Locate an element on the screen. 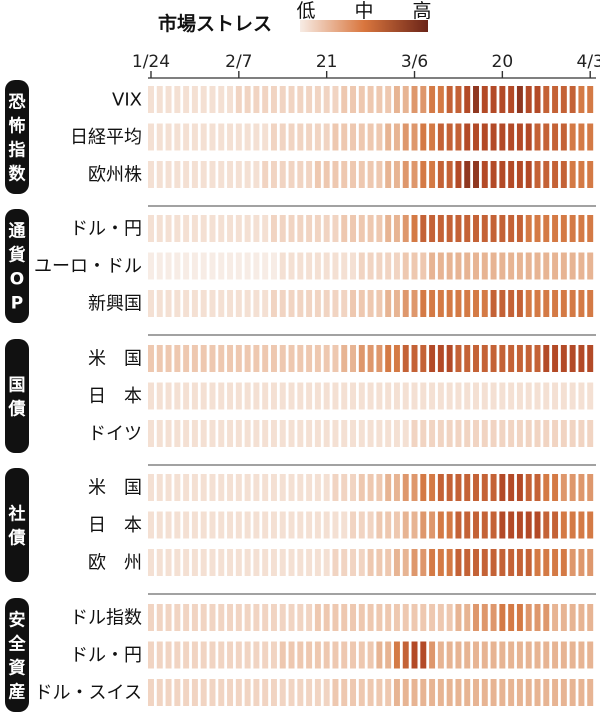  row-label: ユーロ・ドル is located at coordinates (88, 266).